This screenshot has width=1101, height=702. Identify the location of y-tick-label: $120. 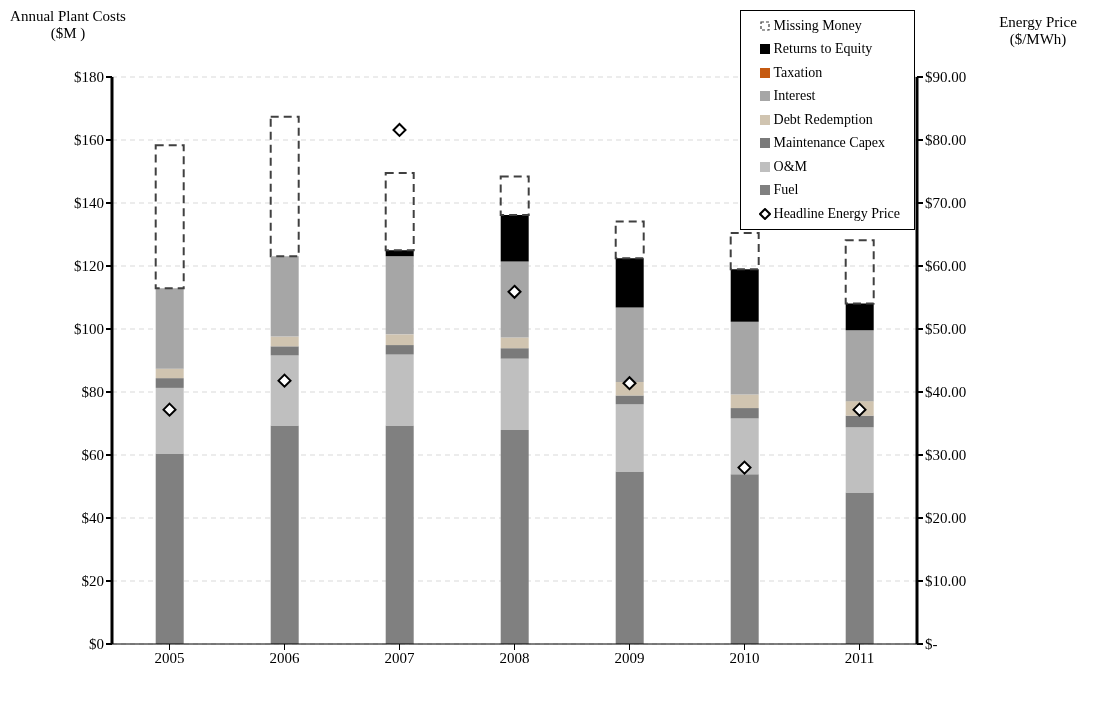
(89, 266).